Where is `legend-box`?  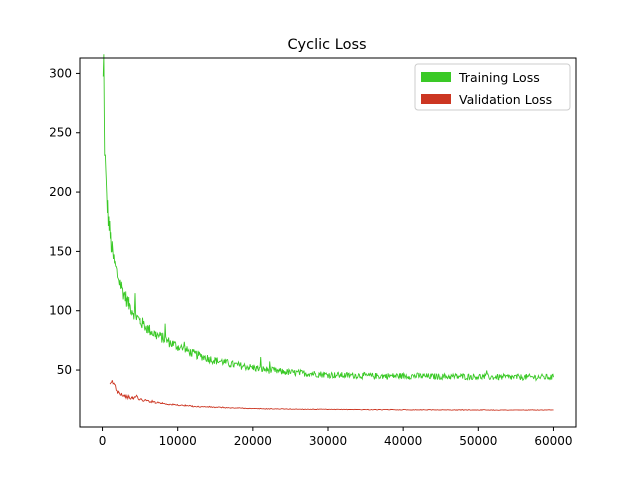
legend-box is located at coordinates (492, 87).